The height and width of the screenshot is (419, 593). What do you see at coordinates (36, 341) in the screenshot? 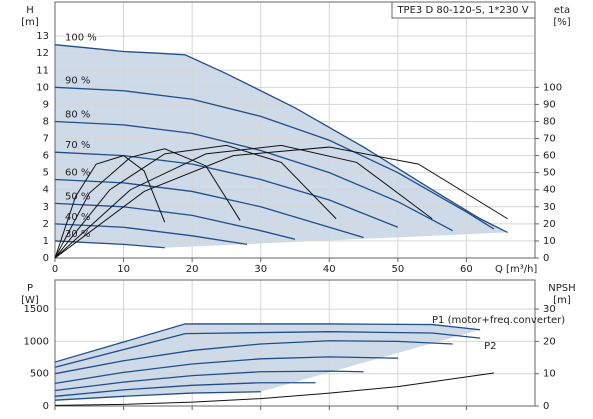
I see `y-tick-label: 1000` at bounding box center [36, 341].